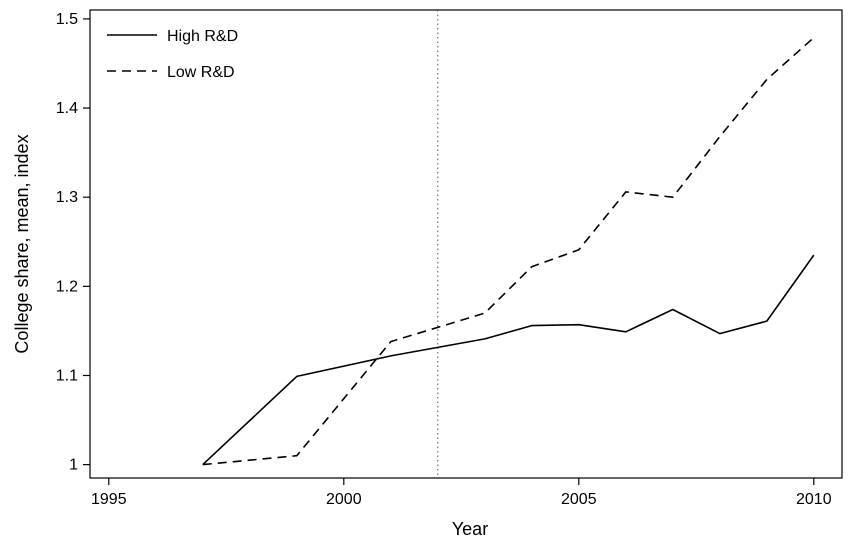 This screenshot has height=542, width=852. Describe the element at coordinates (470, 529) in the screenshot. I see `x-axis-title: Year` at that location.